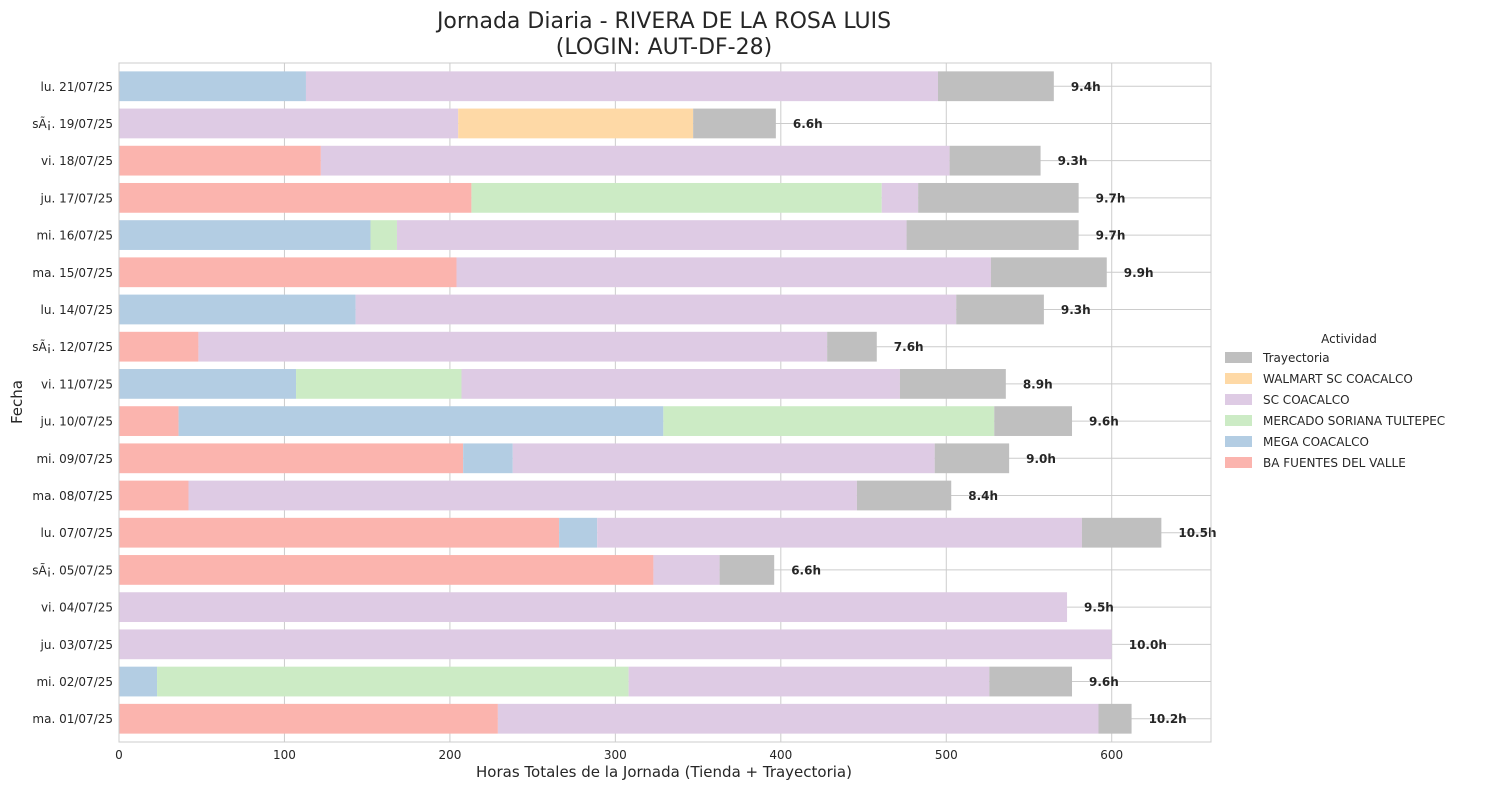  What do you see at coordinates (1073, 161) in the screenshot?
I see `total-label: 9.3h` at bounding box center [1073, 161].